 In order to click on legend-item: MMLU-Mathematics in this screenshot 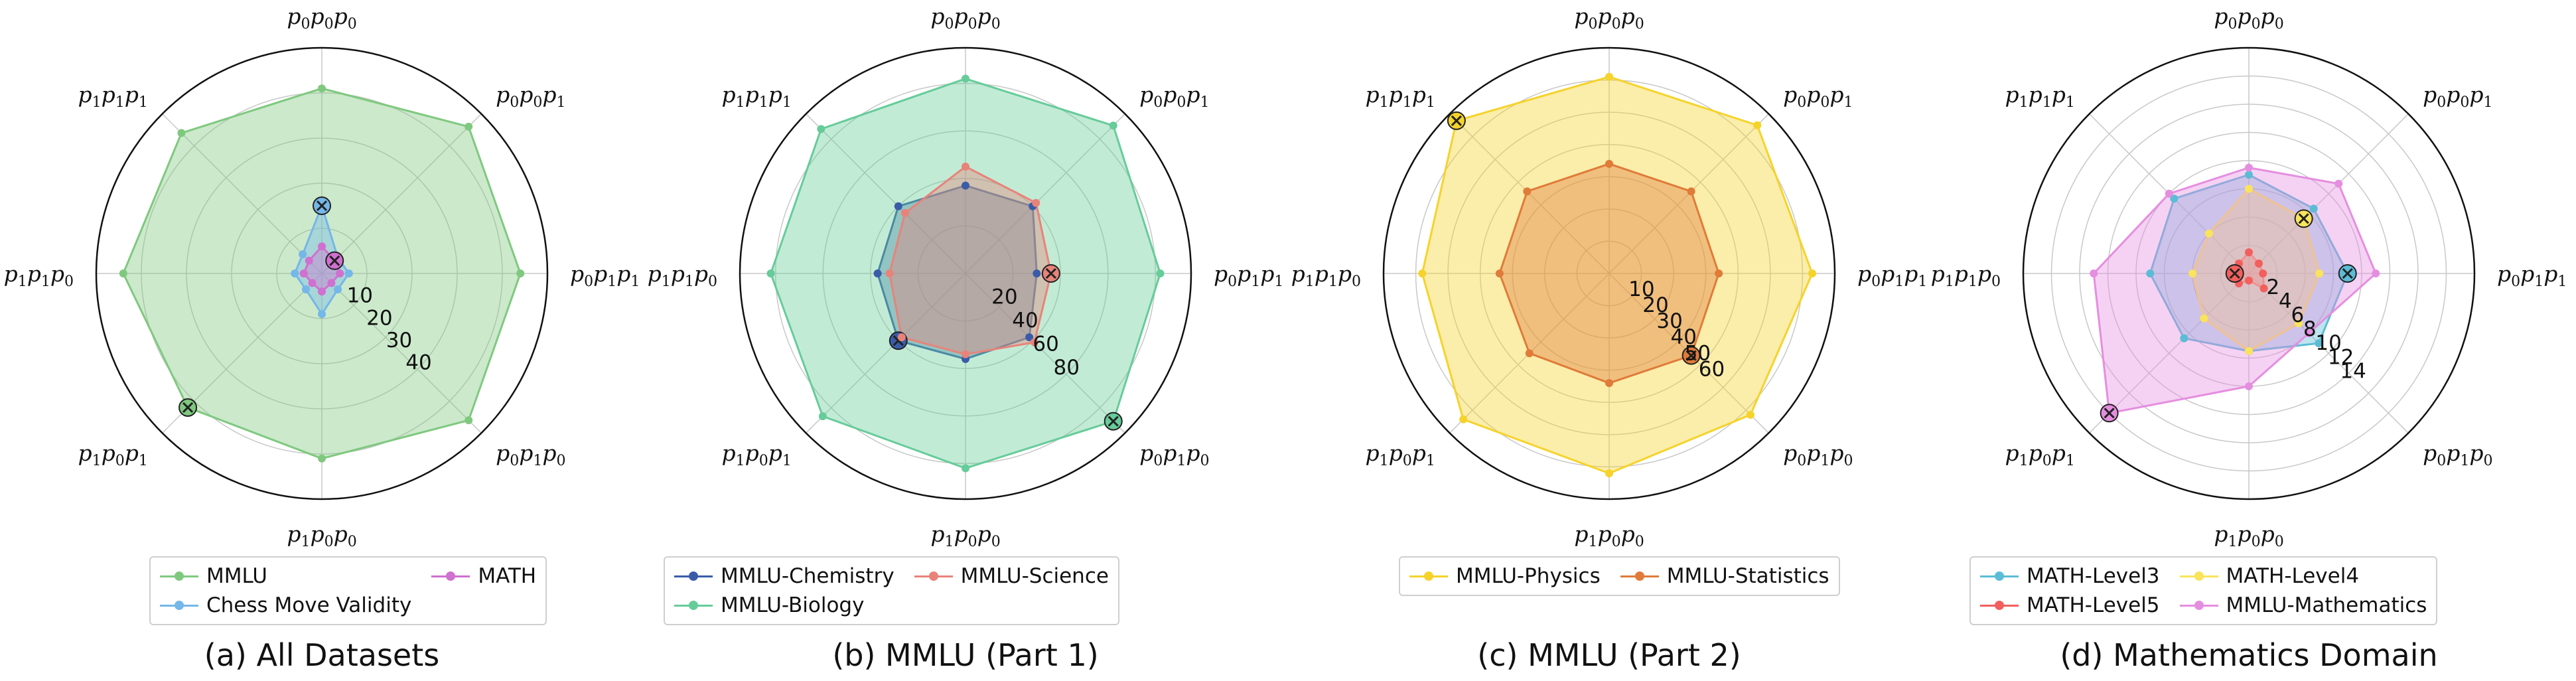, I will do `click(2303, 605)`.